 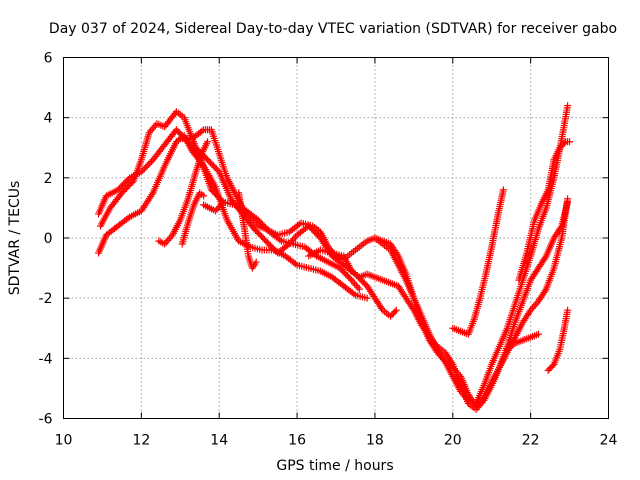 What do you see at coordinates (48, 239) in the screenshot?
I see `y-tick-label: 0` at bounding box center [48, 239].